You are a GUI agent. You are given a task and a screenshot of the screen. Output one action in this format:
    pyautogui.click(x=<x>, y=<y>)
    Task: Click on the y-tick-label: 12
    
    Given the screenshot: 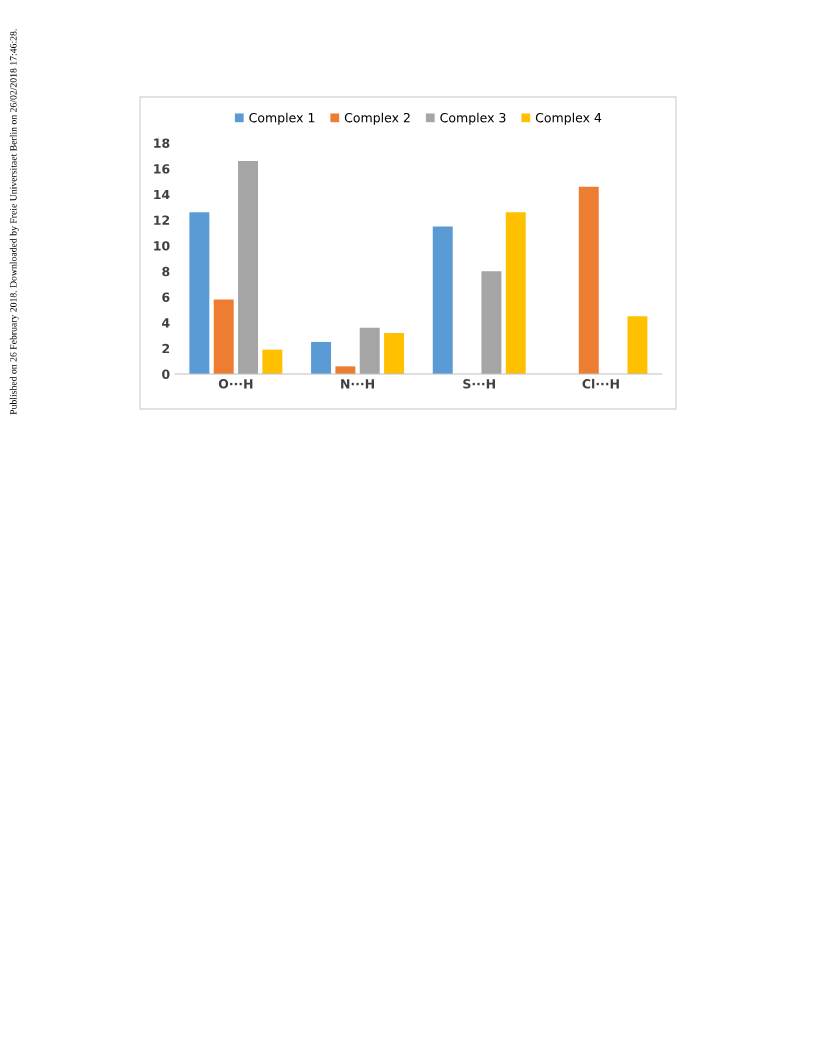 What is the action you would take?
    pyautogui.click(x=162, y=220)
    